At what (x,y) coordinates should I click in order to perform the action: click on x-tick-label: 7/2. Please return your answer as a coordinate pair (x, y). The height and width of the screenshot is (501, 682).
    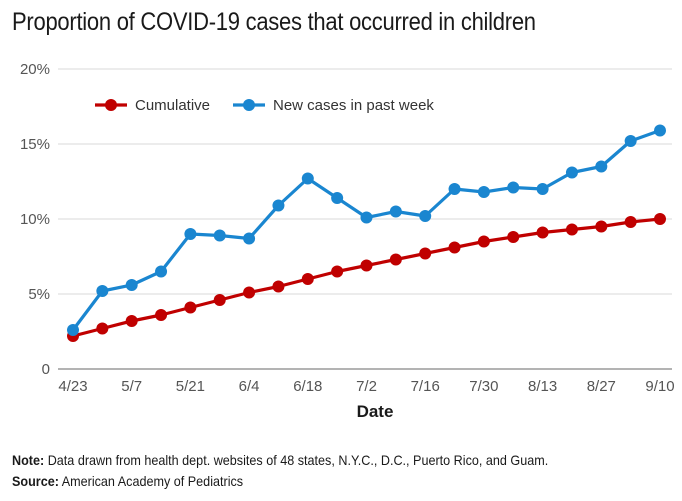
    Looking at the image, I should click on (366, 386).